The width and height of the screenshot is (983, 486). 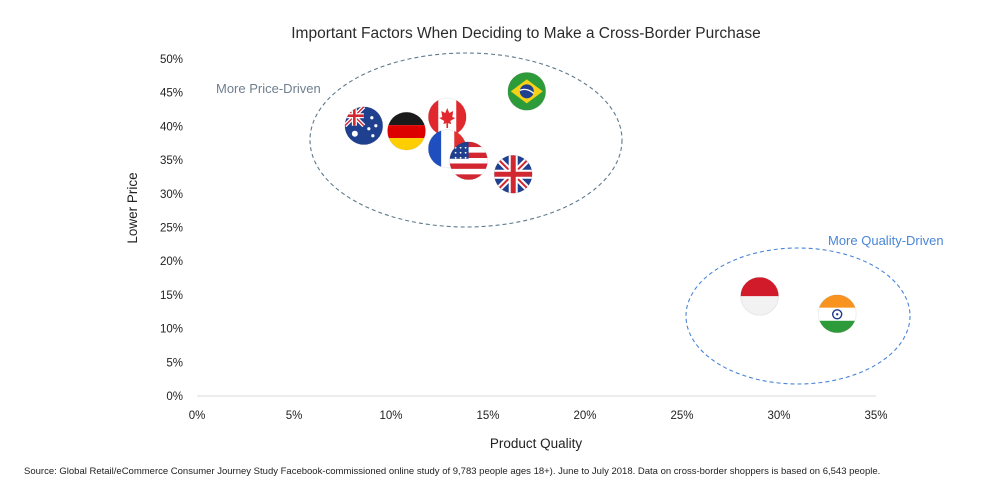 I want to click on y-tick-label: 10%, so click(x=171, y=330).